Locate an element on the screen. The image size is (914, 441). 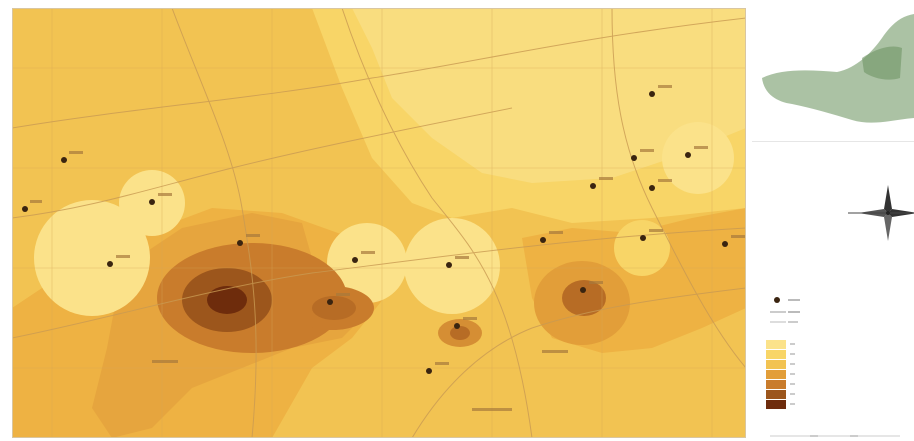
locator-study-area is located at coordinates (882, 63).